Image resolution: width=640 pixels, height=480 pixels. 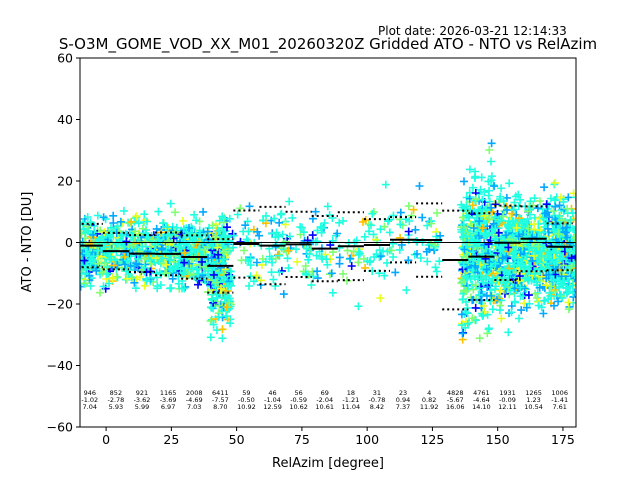 I want to click on bin-label-std: 7.03, so click(x=194, y=407).